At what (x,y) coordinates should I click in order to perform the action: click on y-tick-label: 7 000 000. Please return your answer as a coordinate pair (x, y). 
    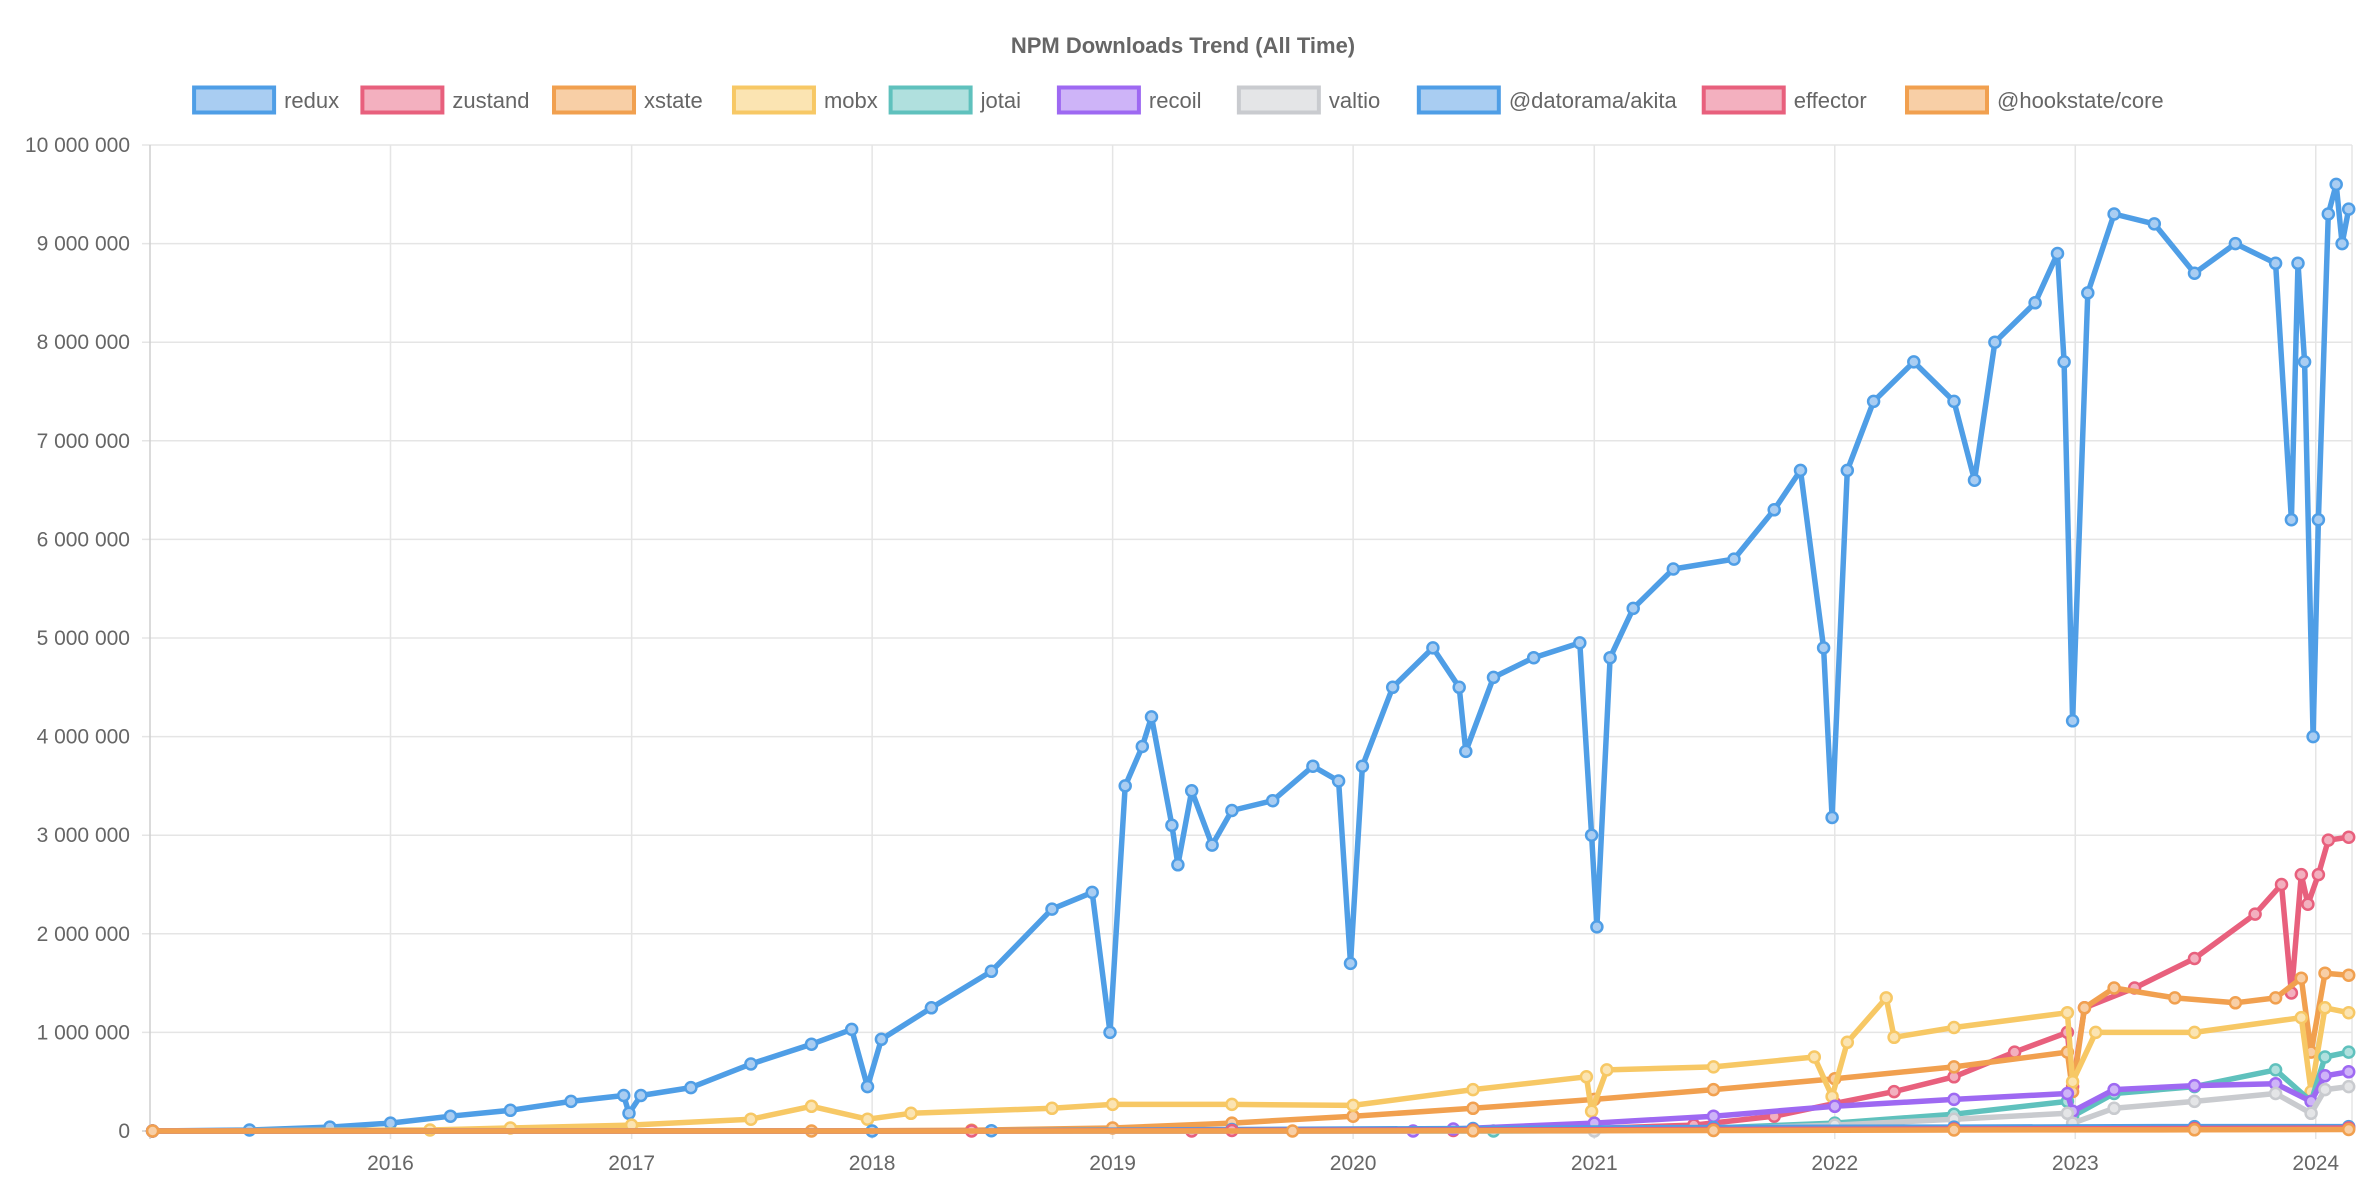
    Looking at the image, I should click on (83, 441).